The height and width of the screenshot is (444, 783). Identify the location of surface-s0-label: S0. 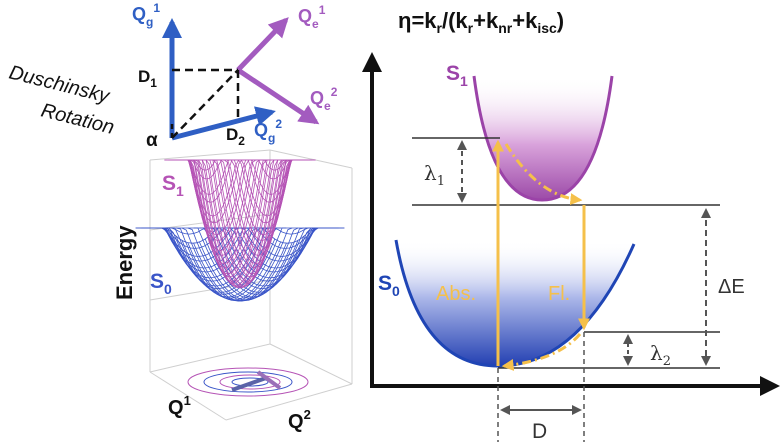
(161, 283).